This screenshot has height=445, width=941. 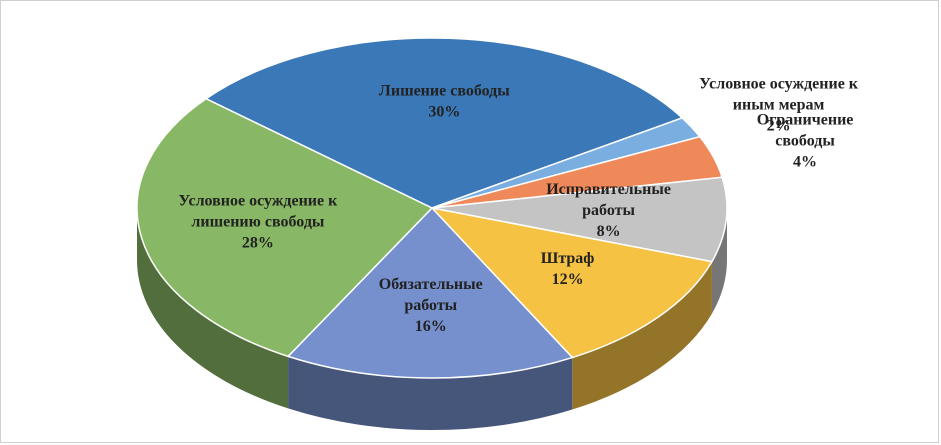 I want to click on category-label: Штраф, so click(x=568, y=258).